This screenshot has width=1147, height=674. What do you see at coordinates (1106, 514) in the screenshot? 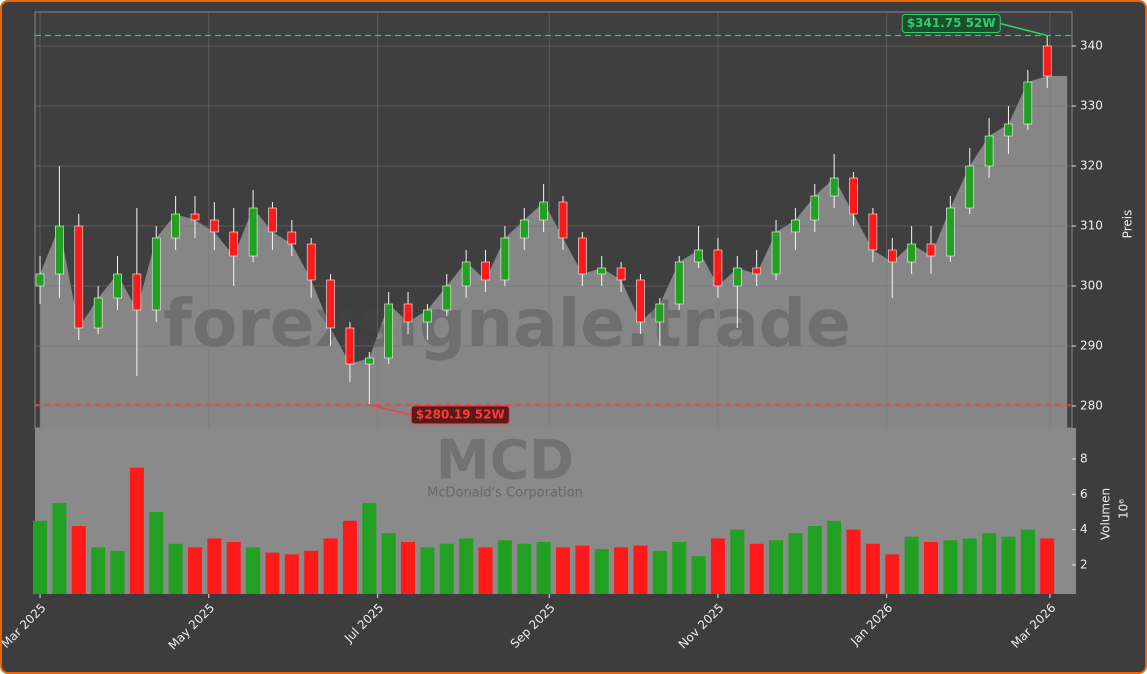
I see `y-axis-label: Volumen` at bounding box center [1106, 514].